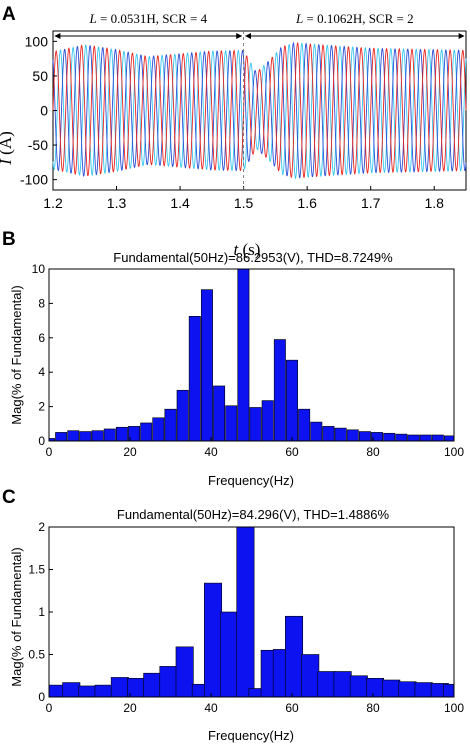  Describe the element at coordinates (41, 303) in the screenshot. I see `y-tick-label: 8` at that location.